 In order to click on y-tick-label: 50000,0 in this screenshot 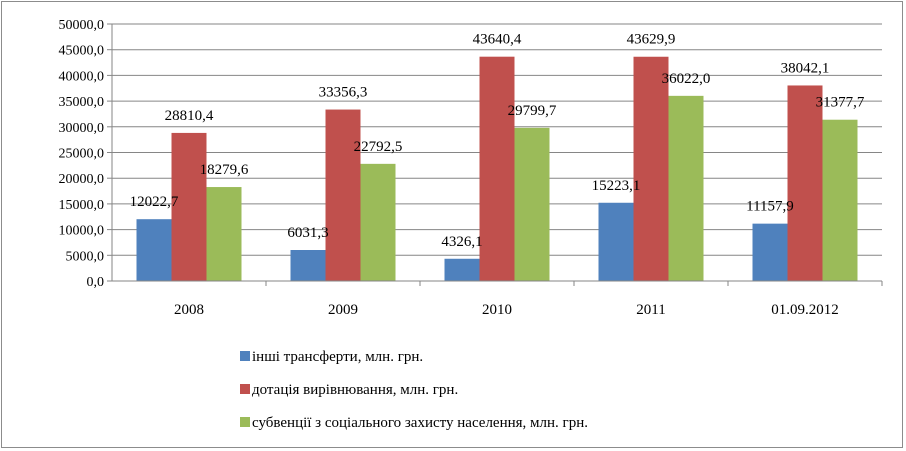, I will do `click(82, 25)`.